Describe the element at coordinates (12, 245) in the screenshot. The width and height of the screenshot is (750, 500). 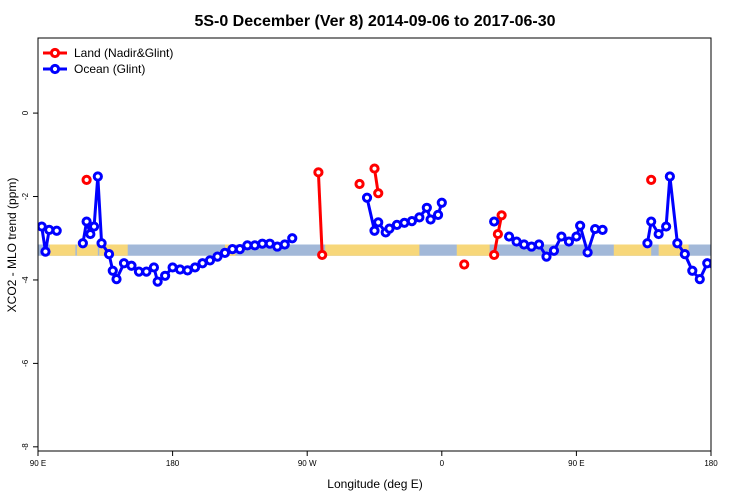
I see `y-axis-label: XCO2 - MLO trend (ppm)` at that location.